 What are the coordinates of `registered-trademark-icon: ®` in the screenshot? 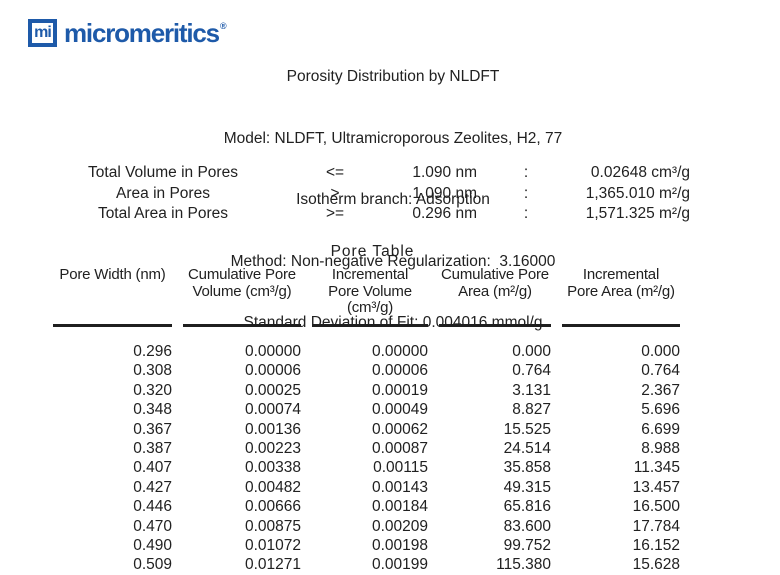 It's located at (223, 26).